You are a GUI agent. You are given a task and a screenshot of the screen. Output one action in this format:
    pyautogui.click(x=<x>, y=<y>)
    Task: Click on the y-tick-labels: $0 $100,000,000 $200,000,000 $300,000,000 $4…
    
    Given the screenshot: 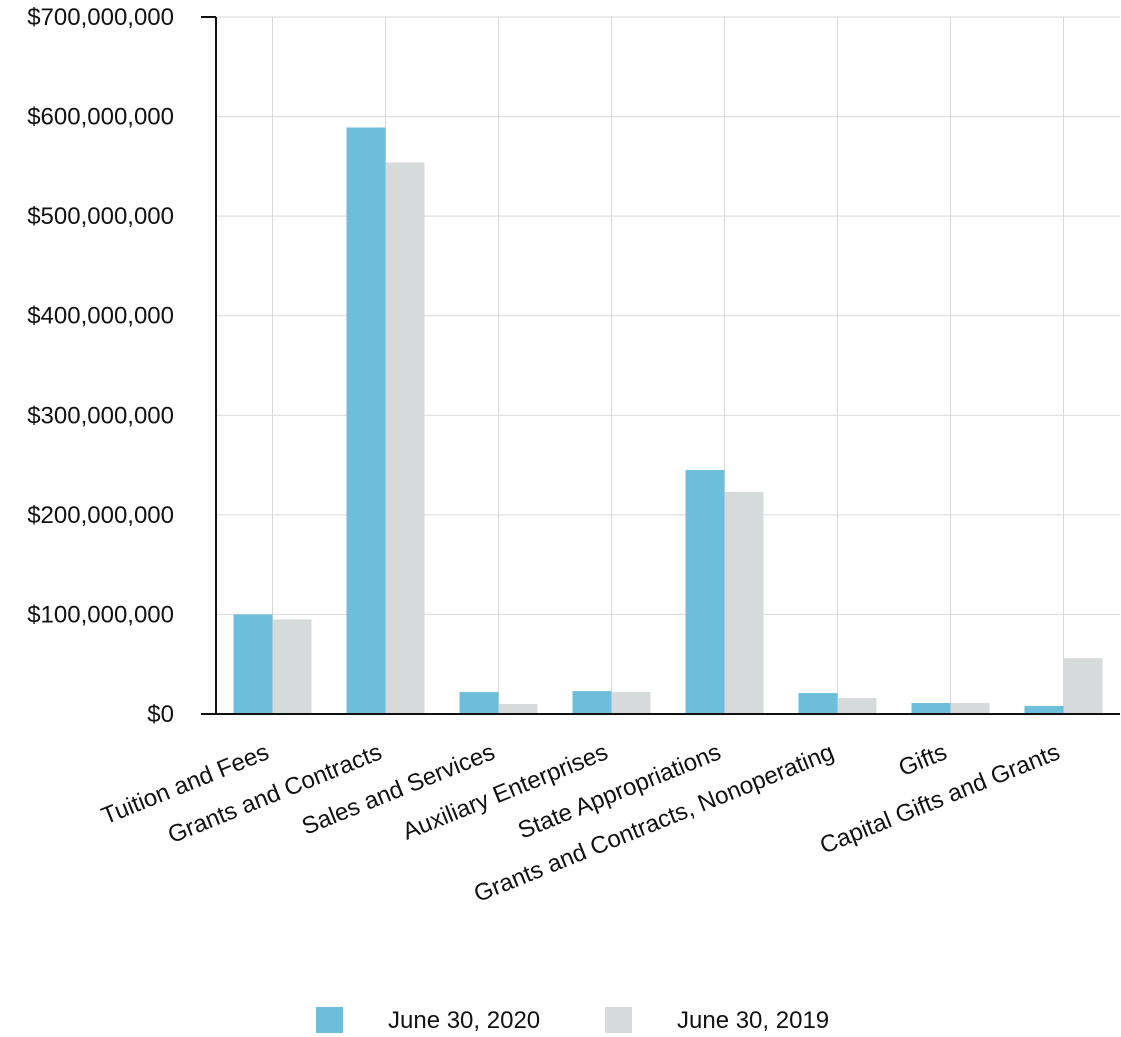 What is the action you would take?
    pyautogui.click(x=100, y=366)
    